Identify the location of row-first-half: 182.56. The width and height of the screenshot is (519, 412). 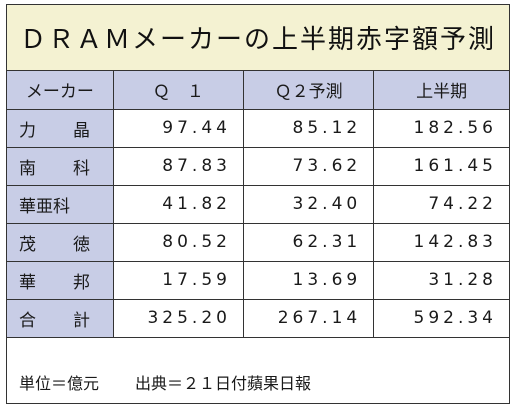
(441, 128).